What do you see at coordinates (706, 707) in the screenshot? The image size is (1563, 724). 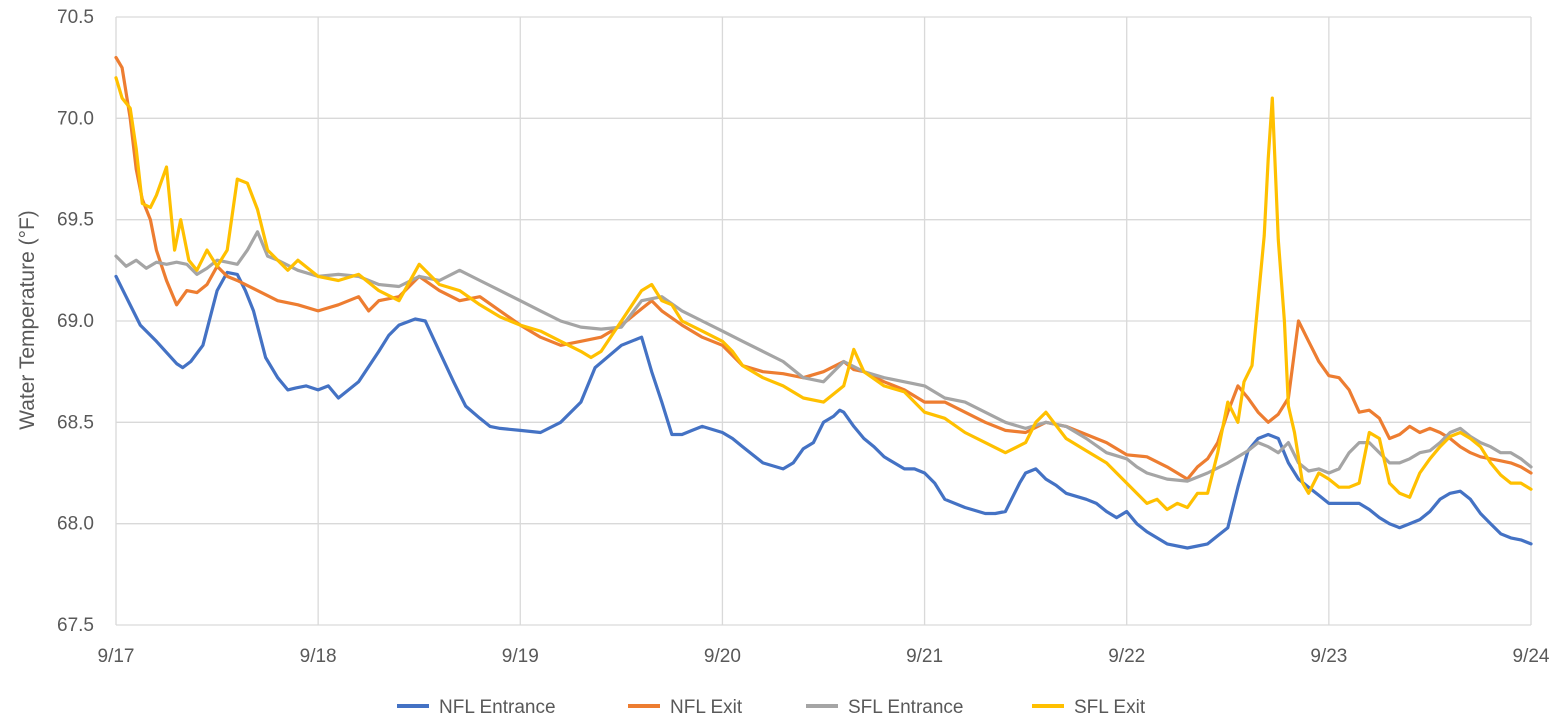 I see `legend-label-nfl-exit: NFL Exit` at bounding box center [706, 707].